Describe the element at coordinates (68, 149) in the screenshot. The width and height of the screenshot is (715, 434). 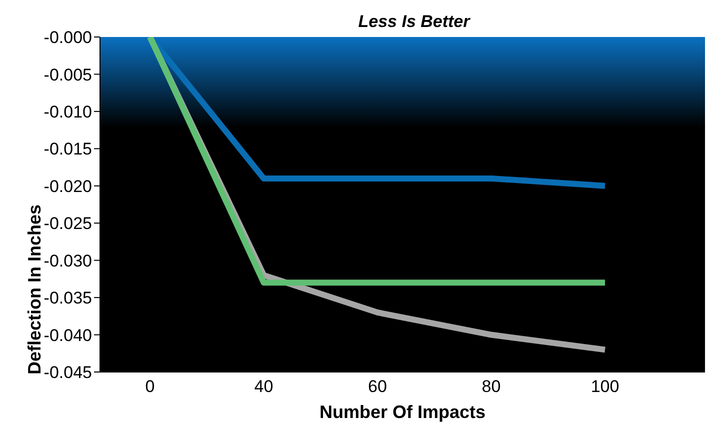
I see `y-tick-label: -0.015` at that location.